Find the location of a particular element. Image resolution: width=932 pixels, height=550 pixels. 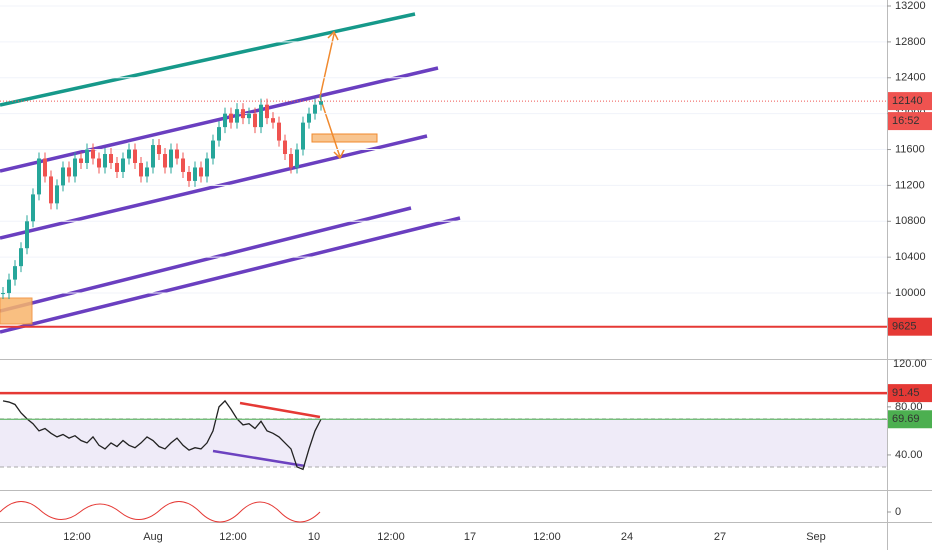

x-tick-label: 24 is located at coordinates (627, 537).